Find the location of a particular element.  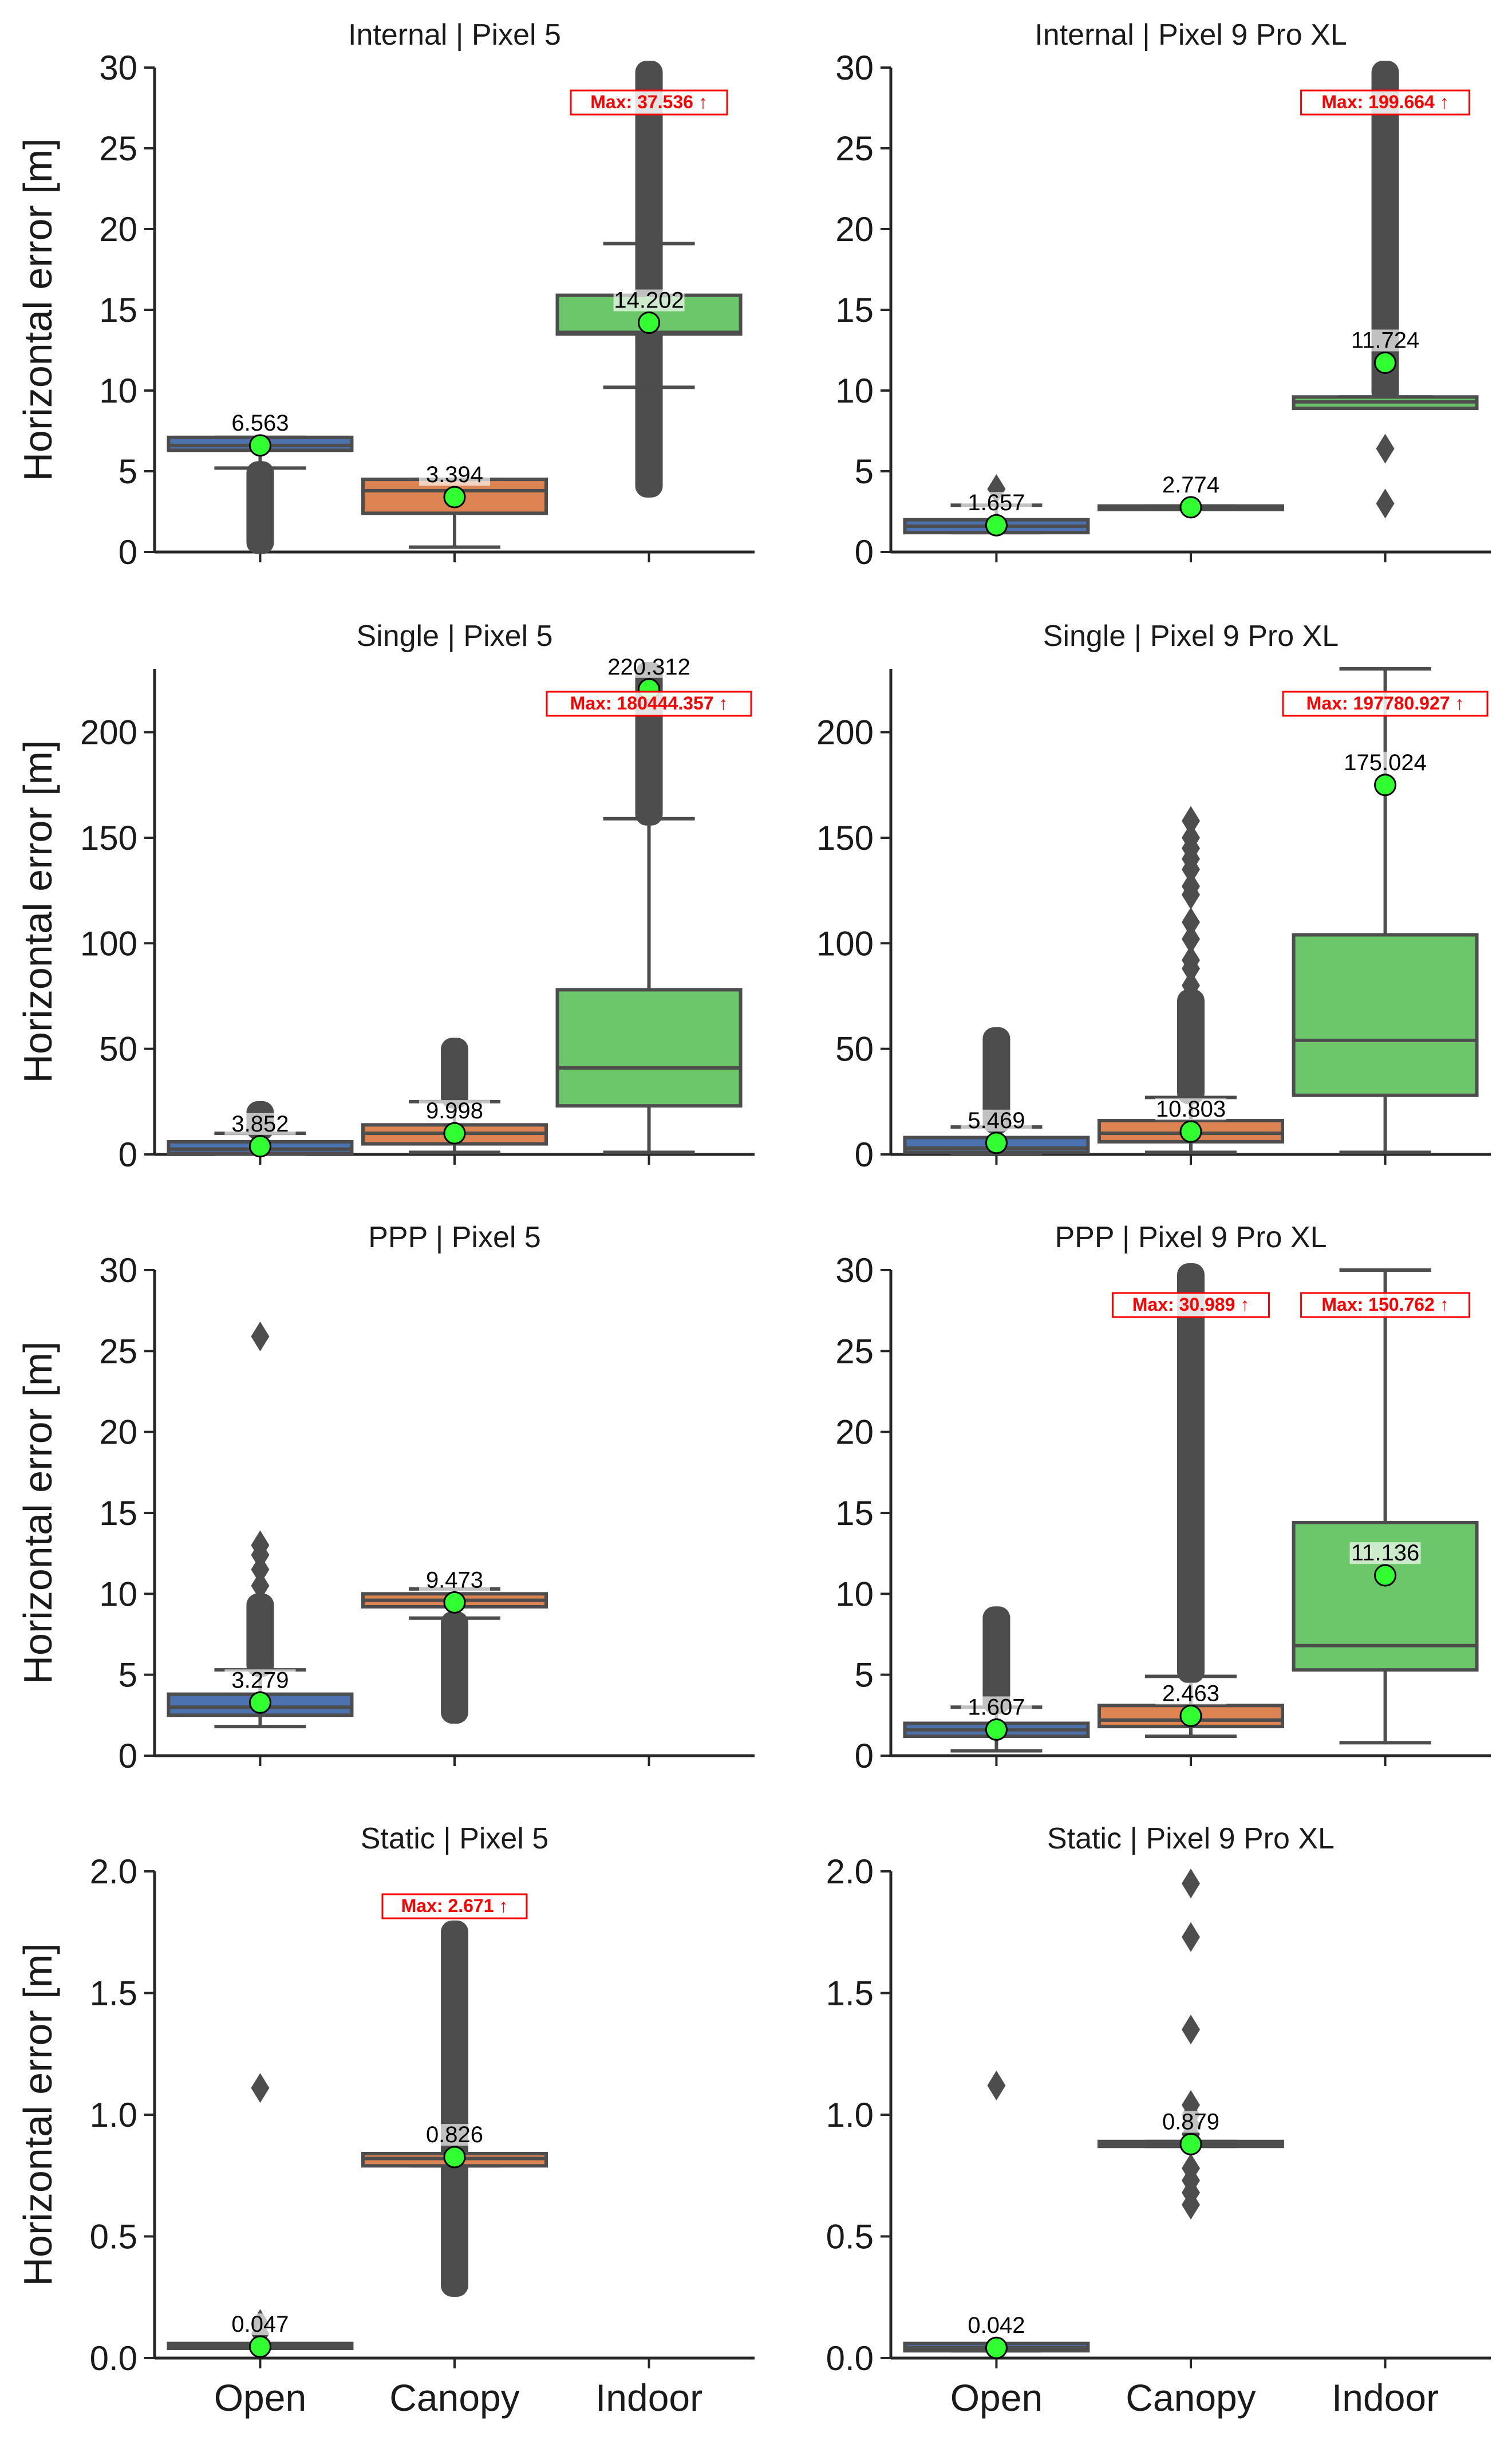

panel-title: Single | Pixel 9 Pro XL is located at coordinates (1191, 636).